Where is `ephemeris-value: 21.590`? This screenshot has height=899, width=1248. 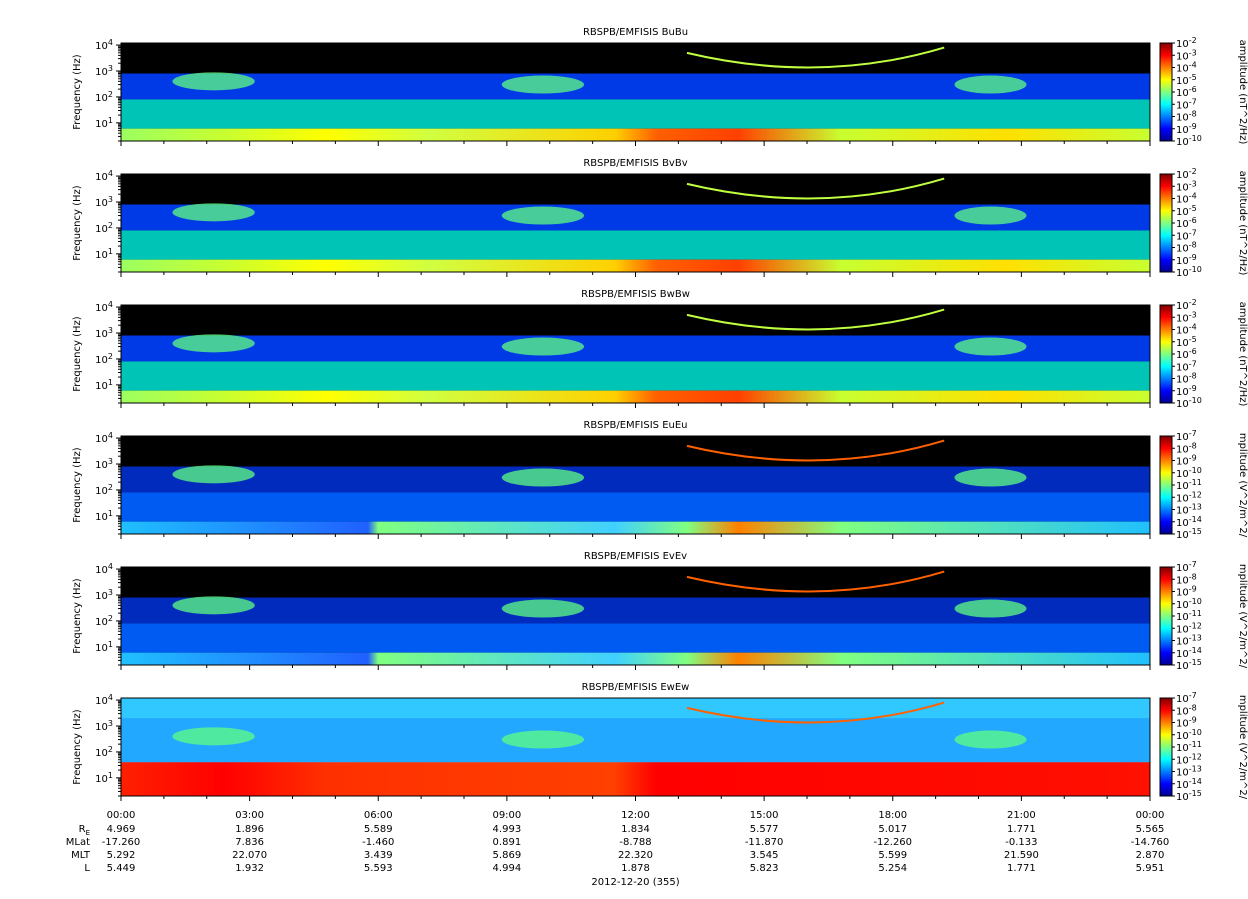
ephemeris-value: 21.590 is located at coordinates (1021, 855).